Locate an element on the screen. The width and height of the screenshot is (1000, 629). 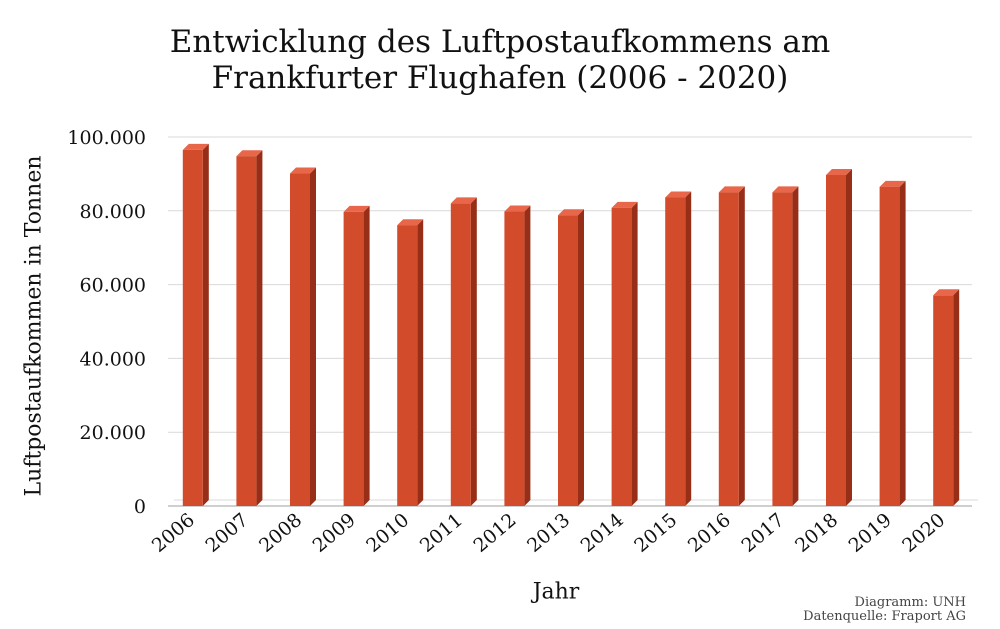
x-tick-label: 2015 is located at coordinates (655, 533).